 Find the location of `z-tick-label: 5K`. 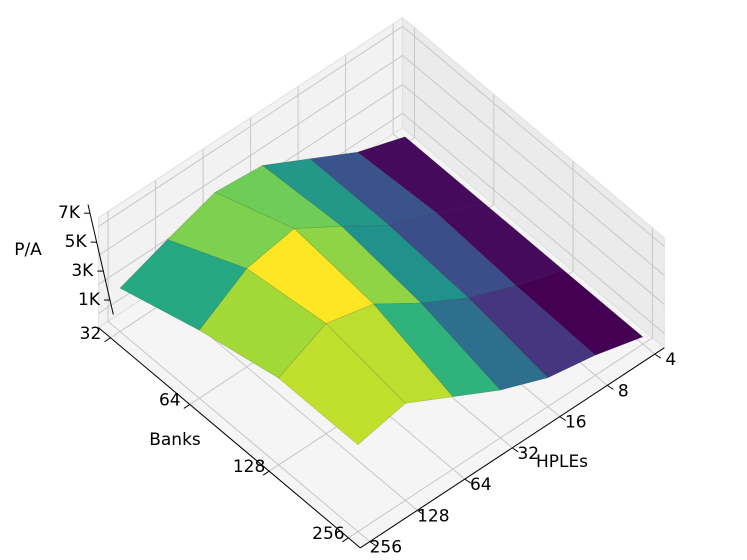

z-tick-label: 5K is located at coordinates (76, 242).